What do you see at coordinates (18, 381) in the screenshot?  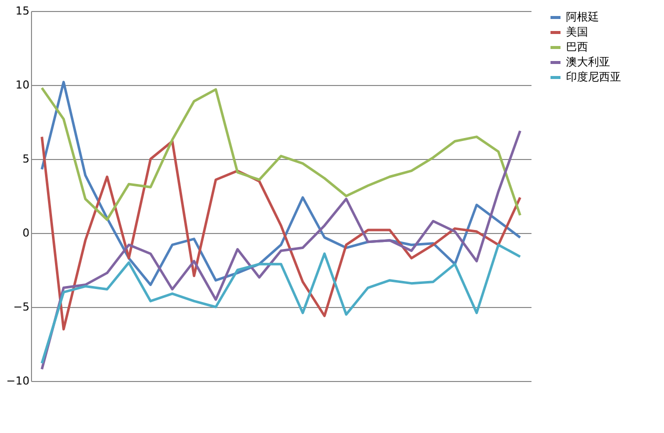 I see `y-tick-label: −10` at bounding box center [18, 381].